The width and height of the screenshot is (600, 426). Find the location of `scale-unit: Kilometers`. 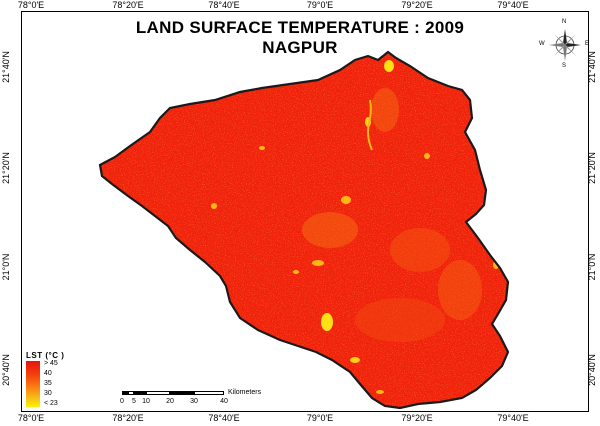

scale-unit: Kilometers is located at coordinates (245, 392).